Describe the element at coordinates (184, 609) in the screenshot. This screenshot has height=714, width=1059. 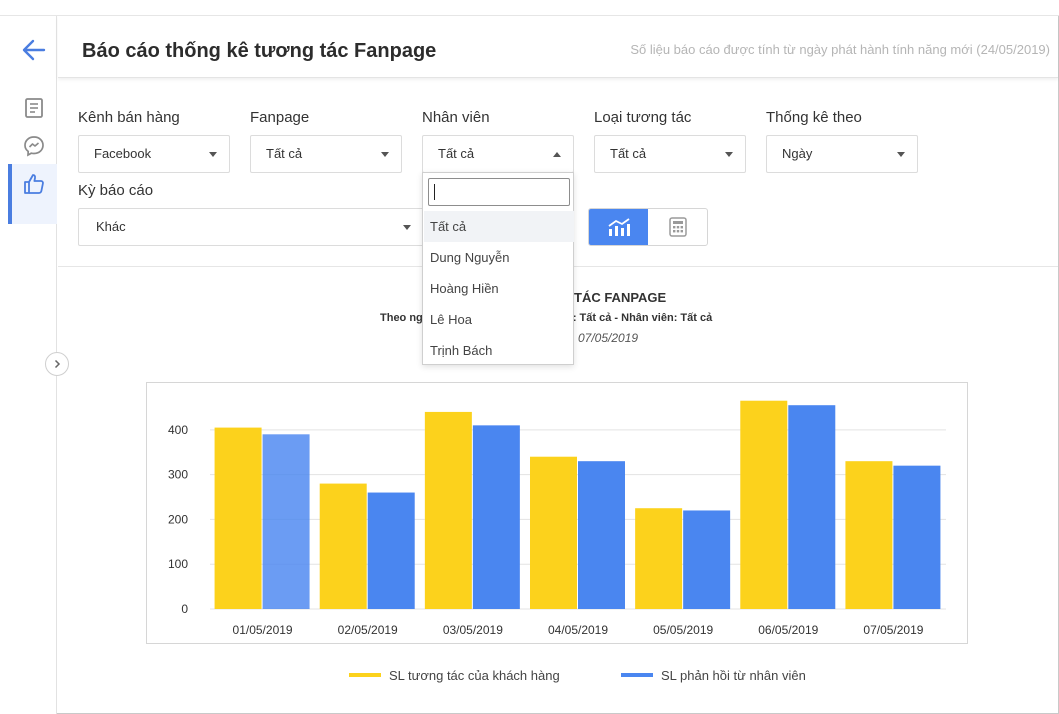
I see `y-tick-label: 0` at that location.